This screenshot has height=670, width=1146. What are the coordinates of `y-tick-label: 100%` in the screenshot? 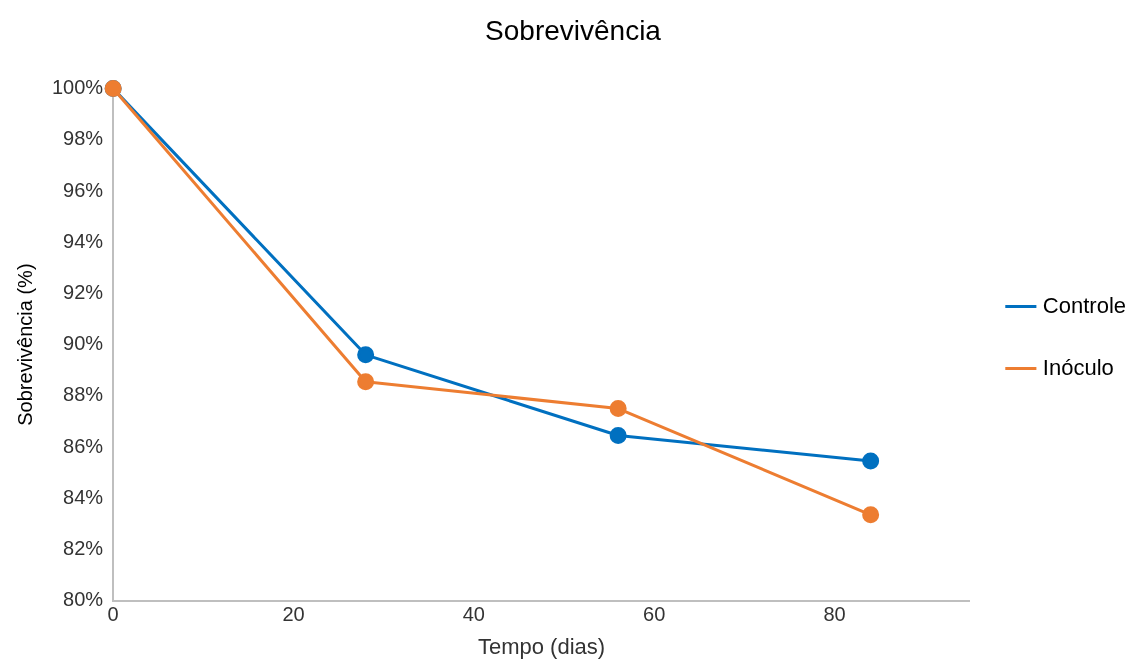 It's located at (78, 87).